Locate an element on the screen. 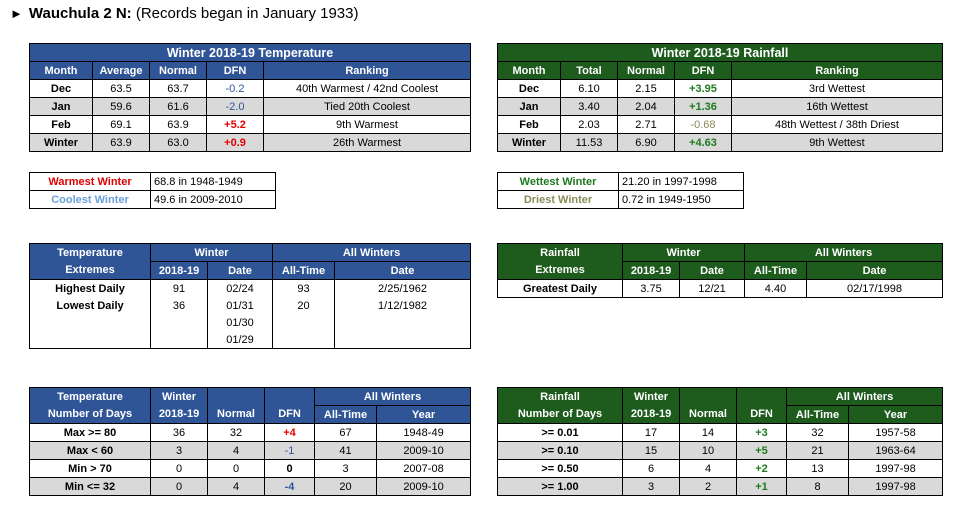  normal-cell: 2.04 is located at coordinates (646, 106).